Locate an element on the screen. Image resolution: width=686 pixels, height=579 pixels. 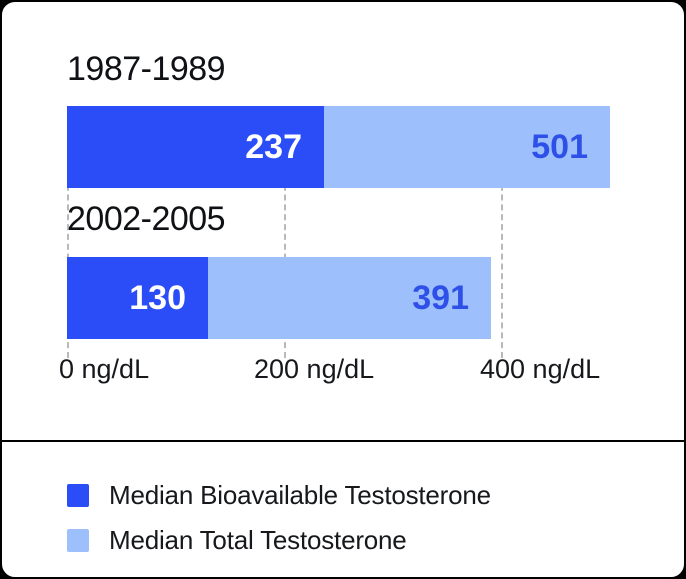
x-axis-tick-200: 200 ng/dL is located at coordinates (314, 369).